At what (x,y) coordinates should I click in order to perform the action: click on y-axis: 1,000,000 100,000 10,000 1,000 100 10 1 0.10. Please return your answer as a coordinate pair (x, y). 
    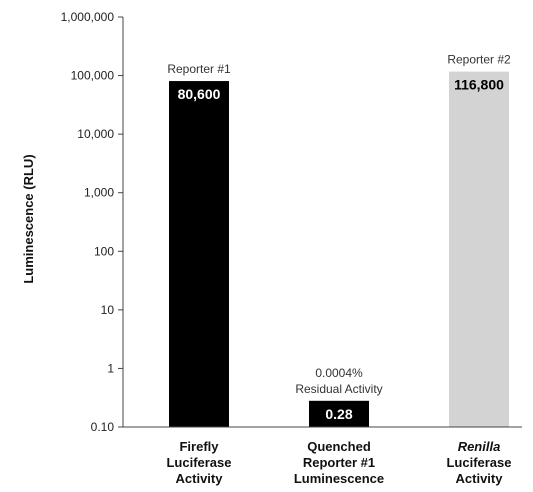
    Looking at the image, I should click on (92, 222).